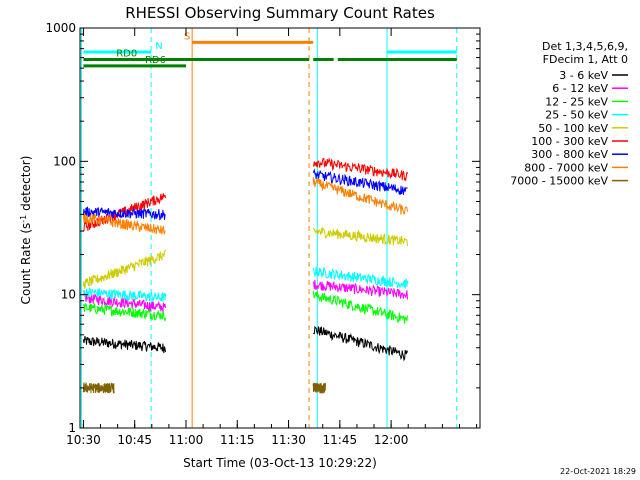  I want to click on y-axis-label: Count Rate (s-1 detector), so click(26, 230).